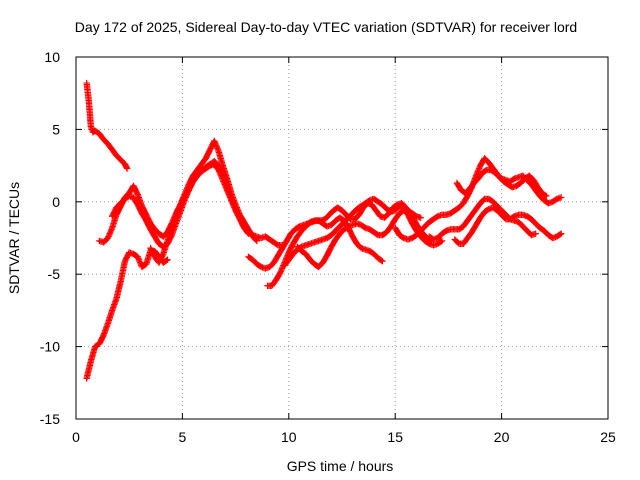 Image resolution: width=640 pixels, height=480 pixels. What do you see at coordinates (183, 437) in the screenshot?
I see `x-tick-label: 5` at bounding box center [183, 437].